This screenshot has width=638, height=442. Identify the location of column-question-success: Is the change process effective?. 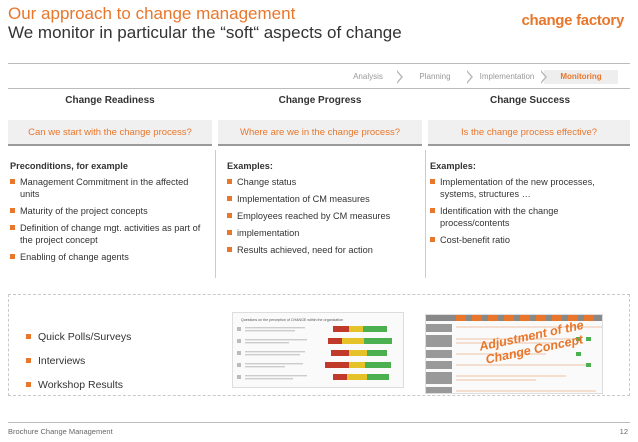
(529, 133).